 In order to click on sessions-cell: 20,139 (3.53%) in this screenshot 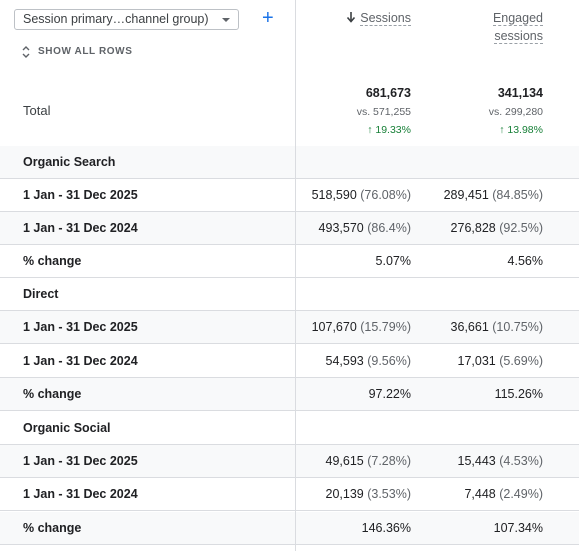, I will do `click(369, 494)`.